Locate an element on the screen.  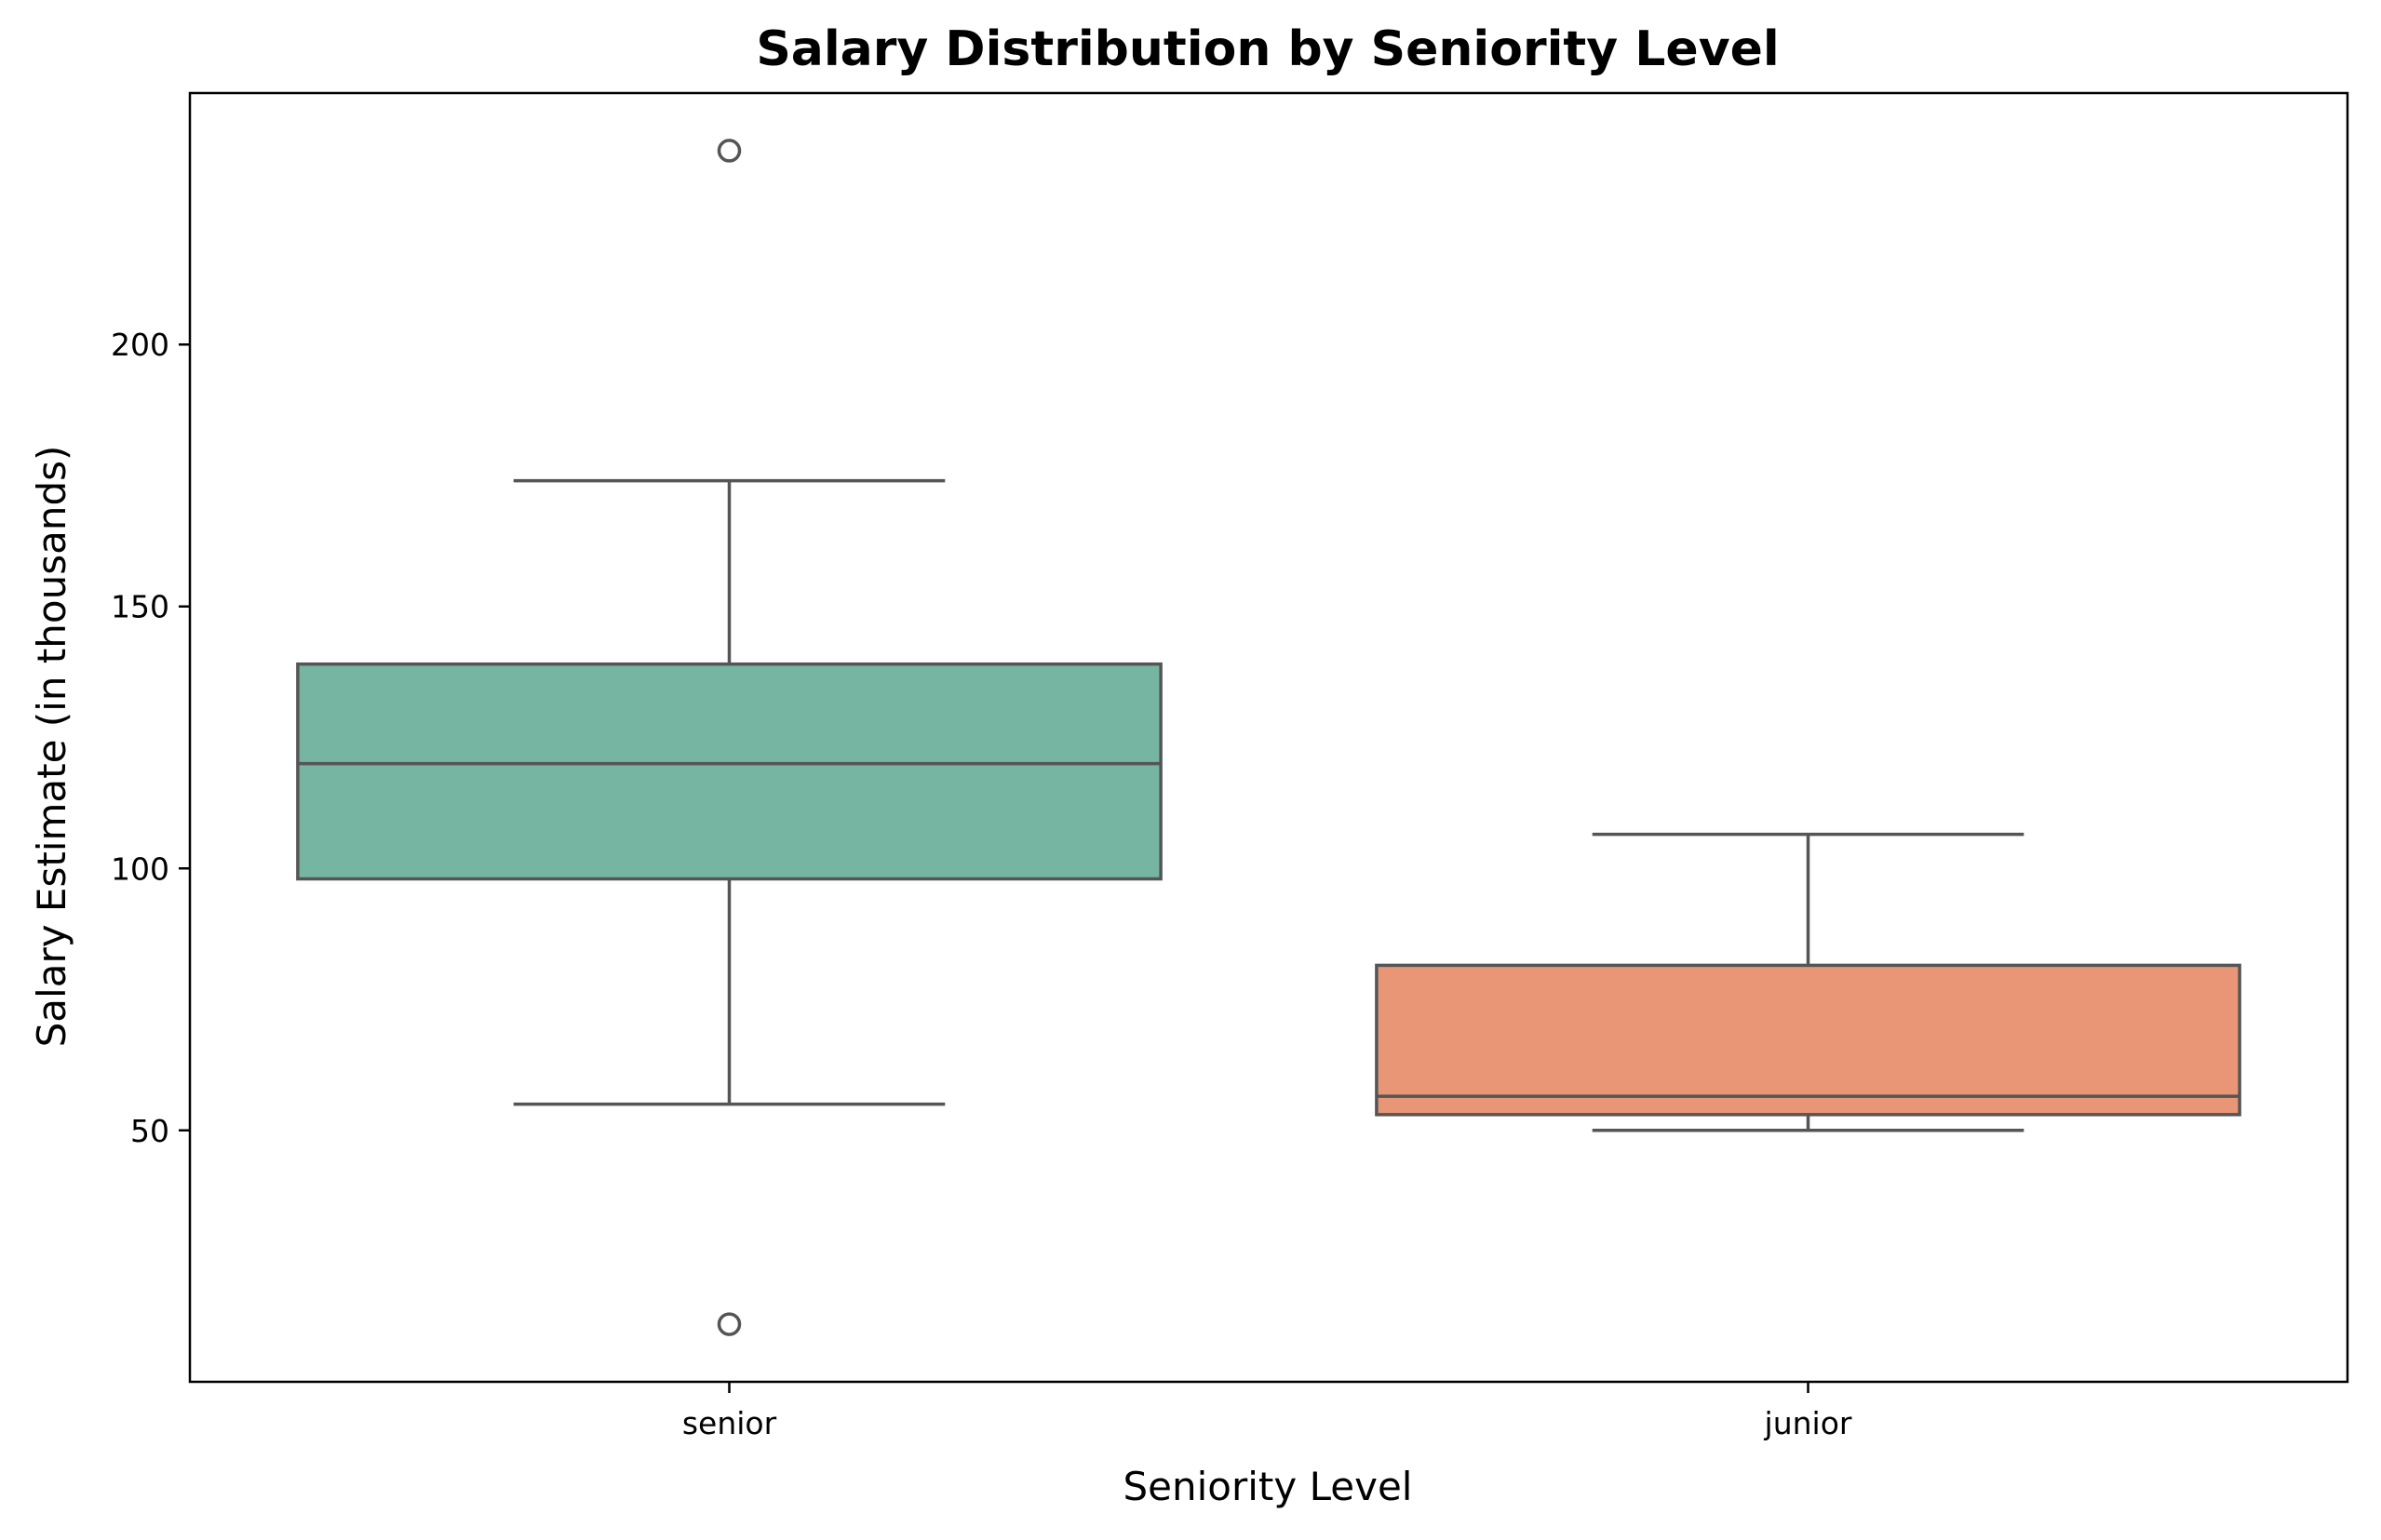
y-tick-label: 150 is located at coordinates (140, 607).